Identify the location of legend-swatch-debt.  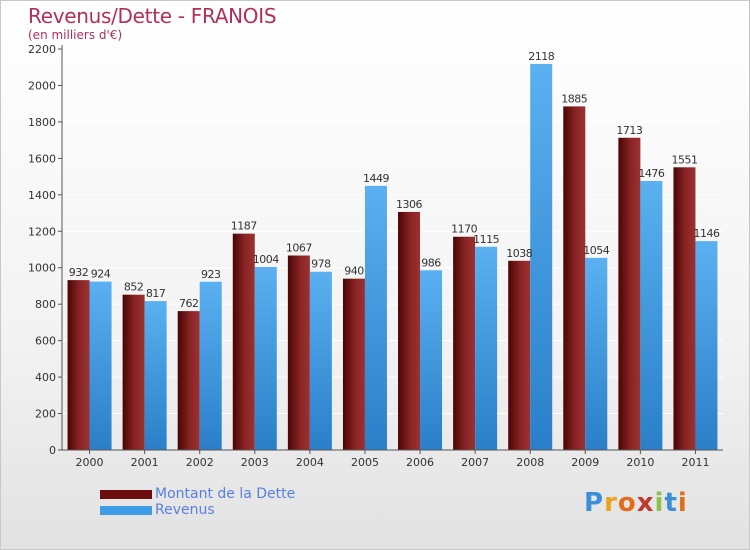
(126, 494).